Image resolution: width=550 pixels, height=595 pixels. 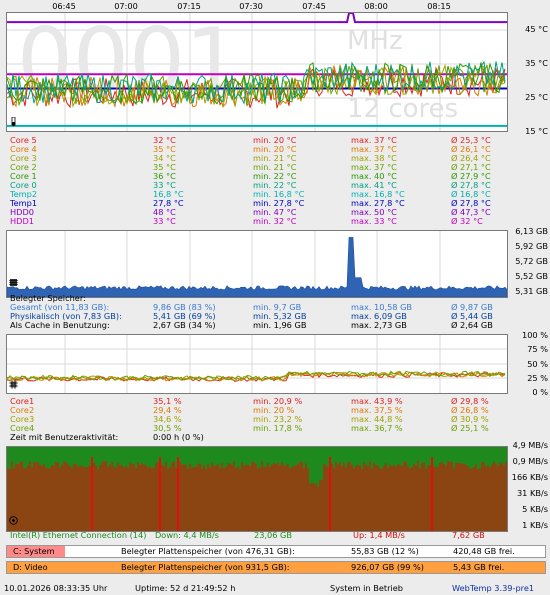 I want to click on watermark-cores: 12 cores, so click(x=402, y=109).